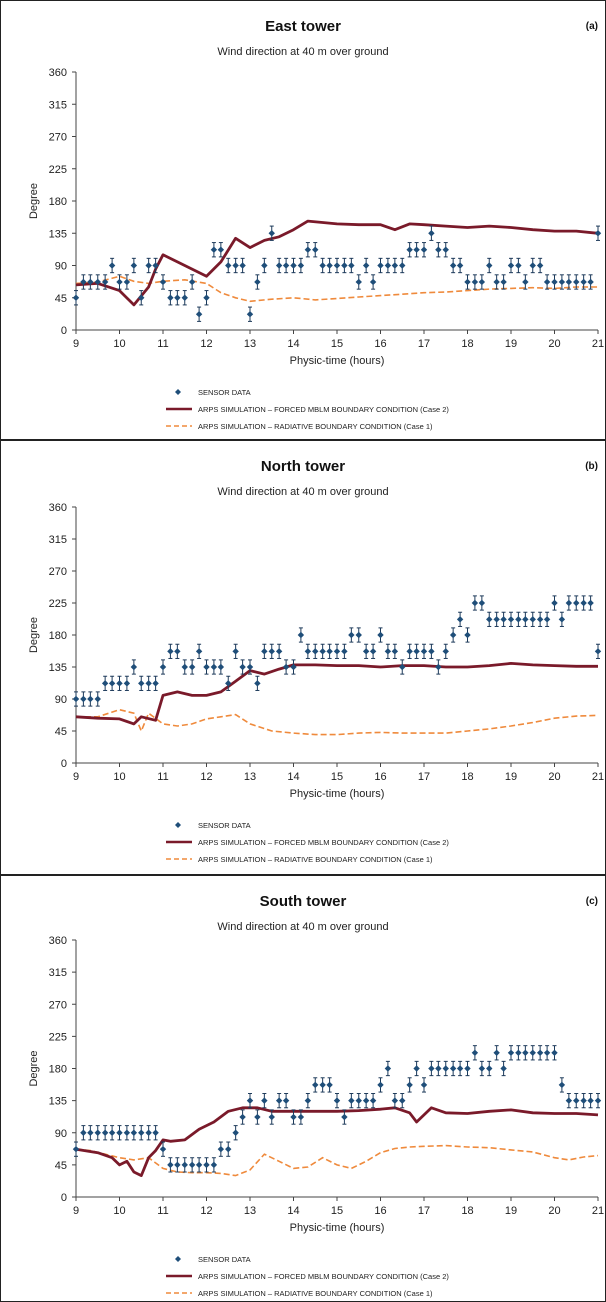 The image size is (606, 1302). Describe the element at coordinates (250, 1211) in the screenshot. I see `x-tick-label: 13` at that location.